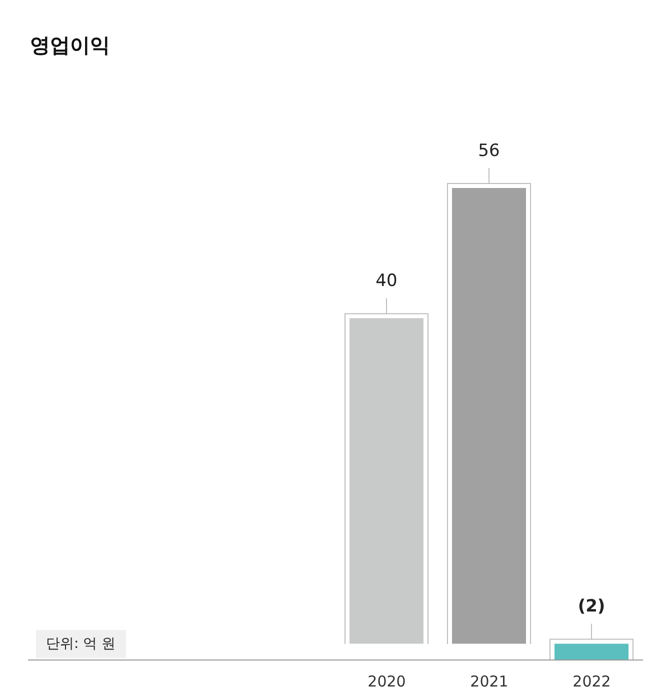 The width and height of the screenshot is (661, 700). What do you see at coordinates (387, 681) in the screenshot?
I see `x-tick-label: 2020` at bounding box center [387, 681].